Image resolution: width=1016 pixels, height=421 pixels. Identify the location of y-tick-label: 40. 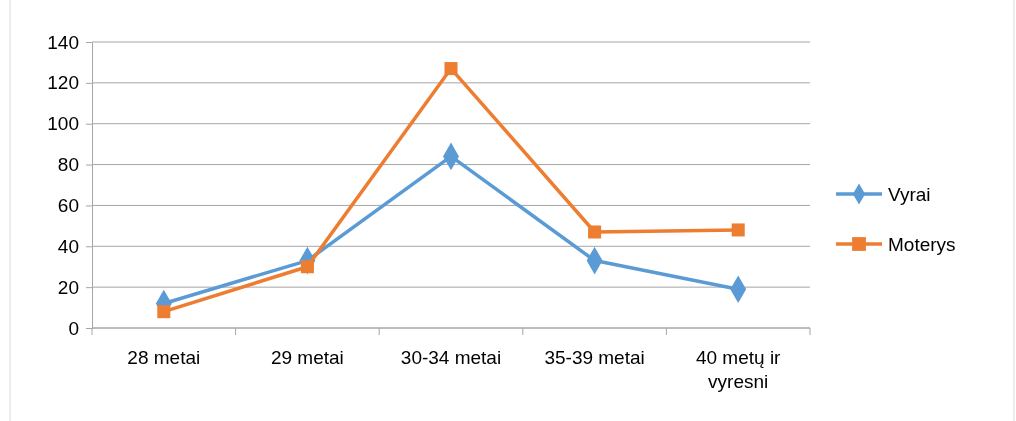
(68, 246).